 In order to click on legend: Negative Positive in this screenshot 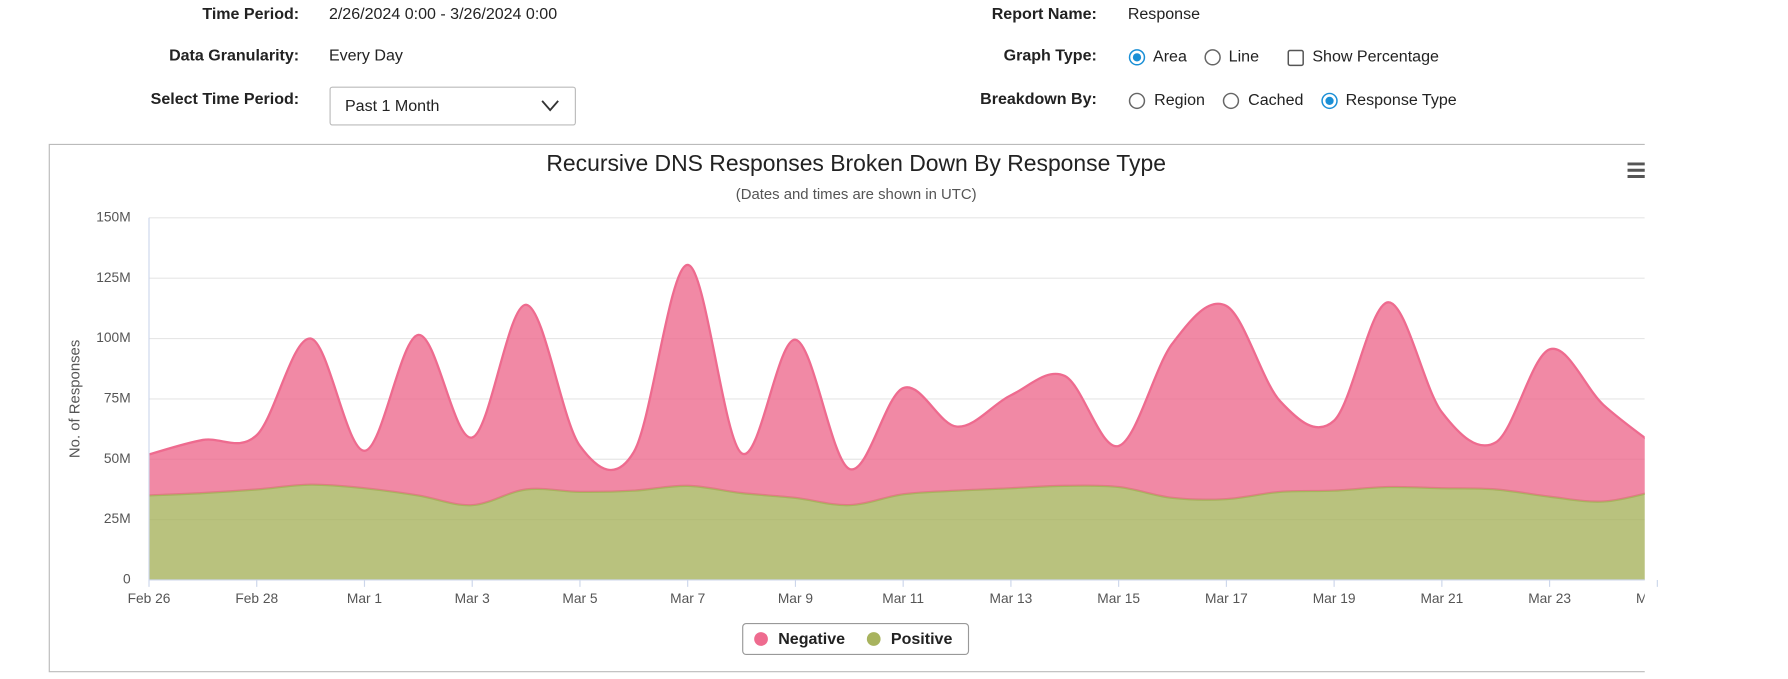, I will do `click(856, 639)`.